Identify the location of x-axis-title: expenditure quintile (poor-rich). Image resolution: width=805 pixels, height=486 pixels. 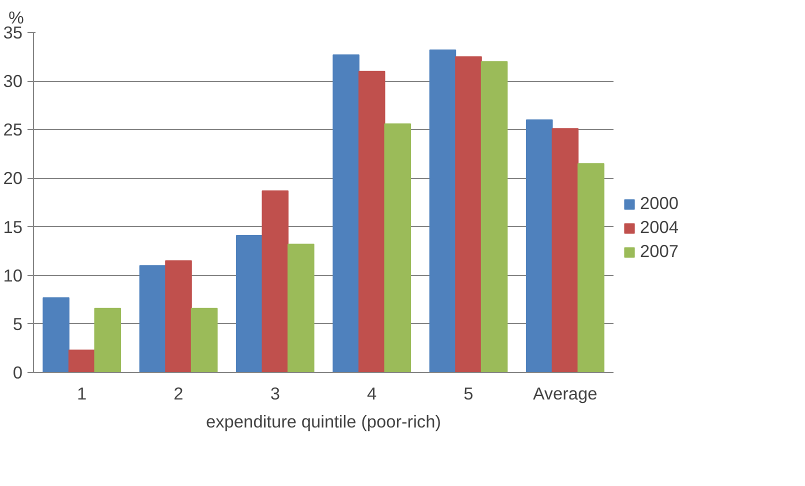
(324, 422).